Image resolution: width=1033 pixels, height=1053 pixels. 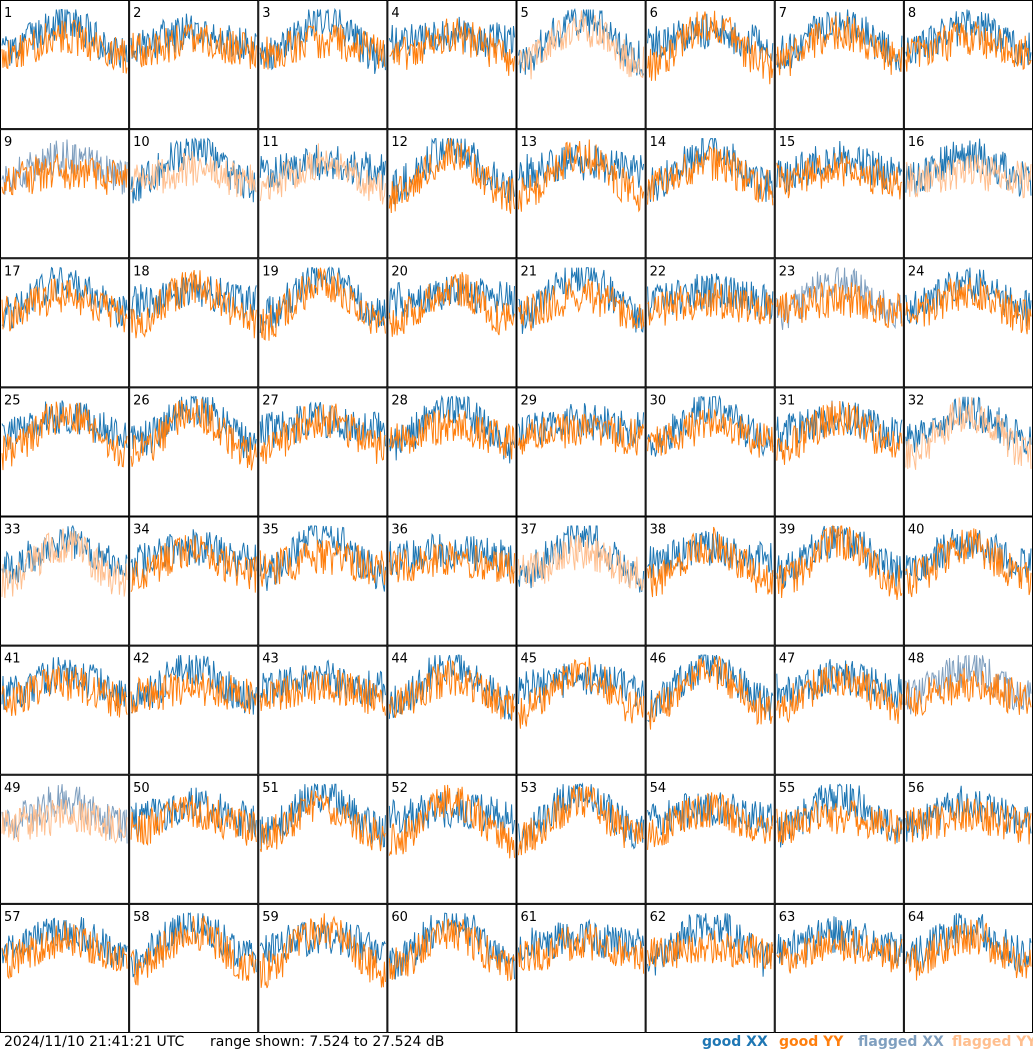 I want to click on tile-number: 41, so click(x=12, y=659).